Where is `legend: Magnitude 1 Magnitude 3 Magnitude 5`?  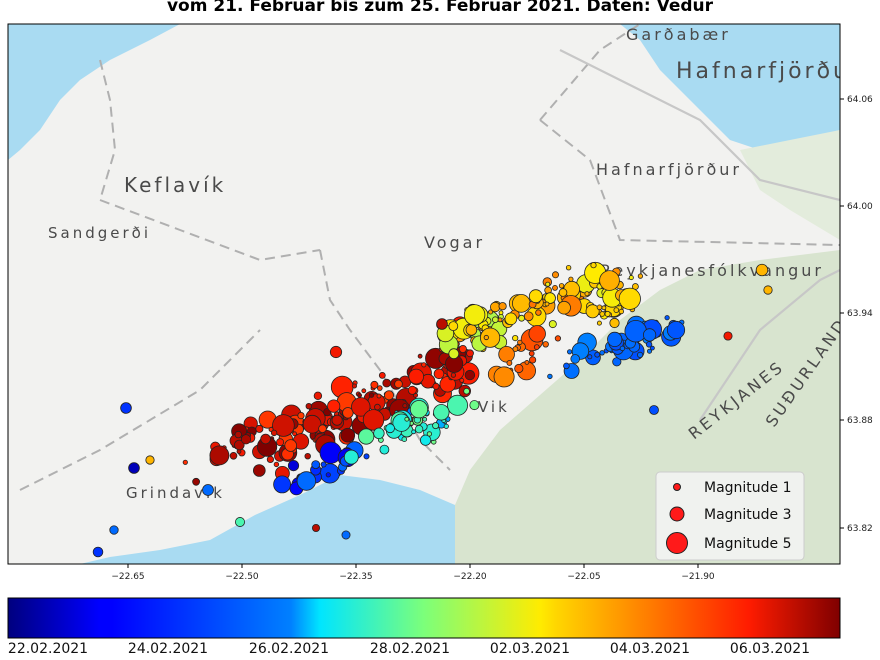 legend: Magnitude 1 Magnitude 3 Magnitude 5 is located at coordinates (730, 516).